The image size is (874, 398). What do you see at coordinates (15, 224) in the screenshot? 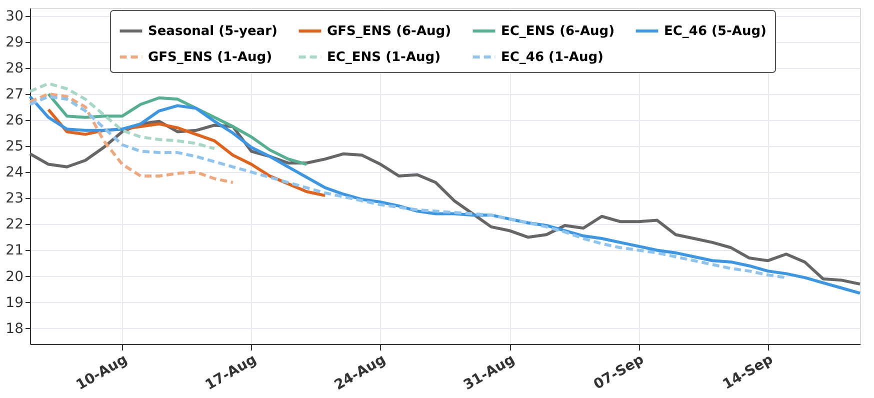
I see `y-tick-label: 22` at bounding box center [15, 224].